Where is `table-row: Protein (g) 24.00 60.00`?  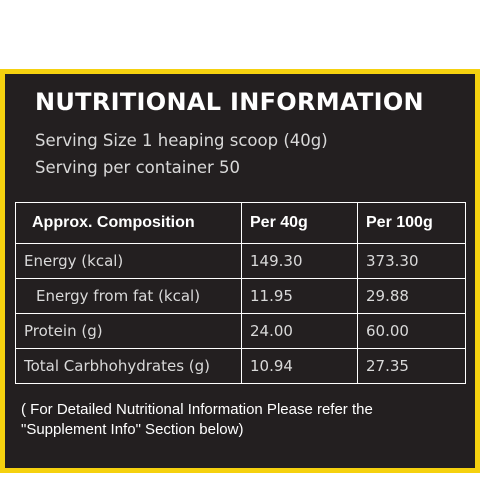
table-row: Protein (g) 24.00 60.00 is located at coordinates (240, 331).